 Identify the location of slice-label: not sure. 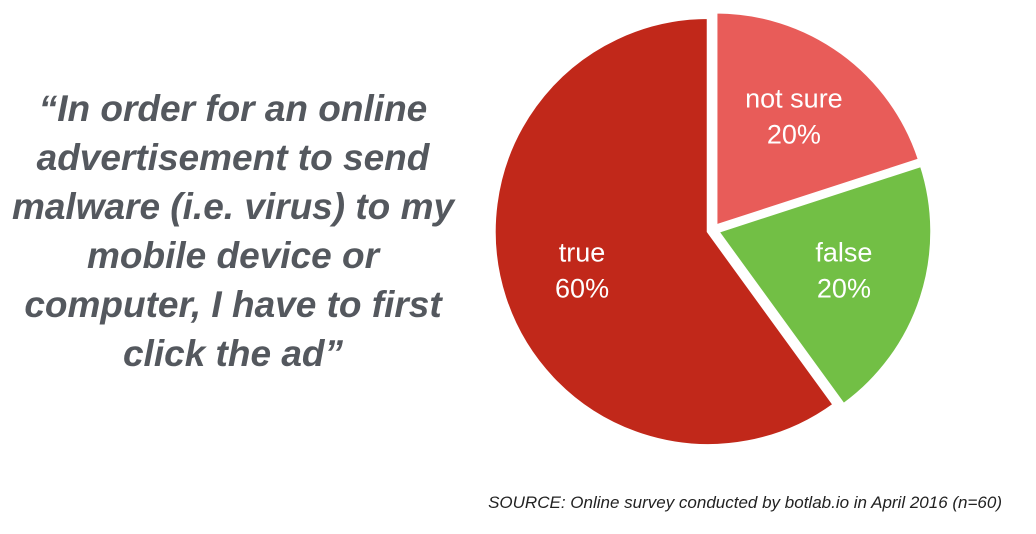
(794, 99).